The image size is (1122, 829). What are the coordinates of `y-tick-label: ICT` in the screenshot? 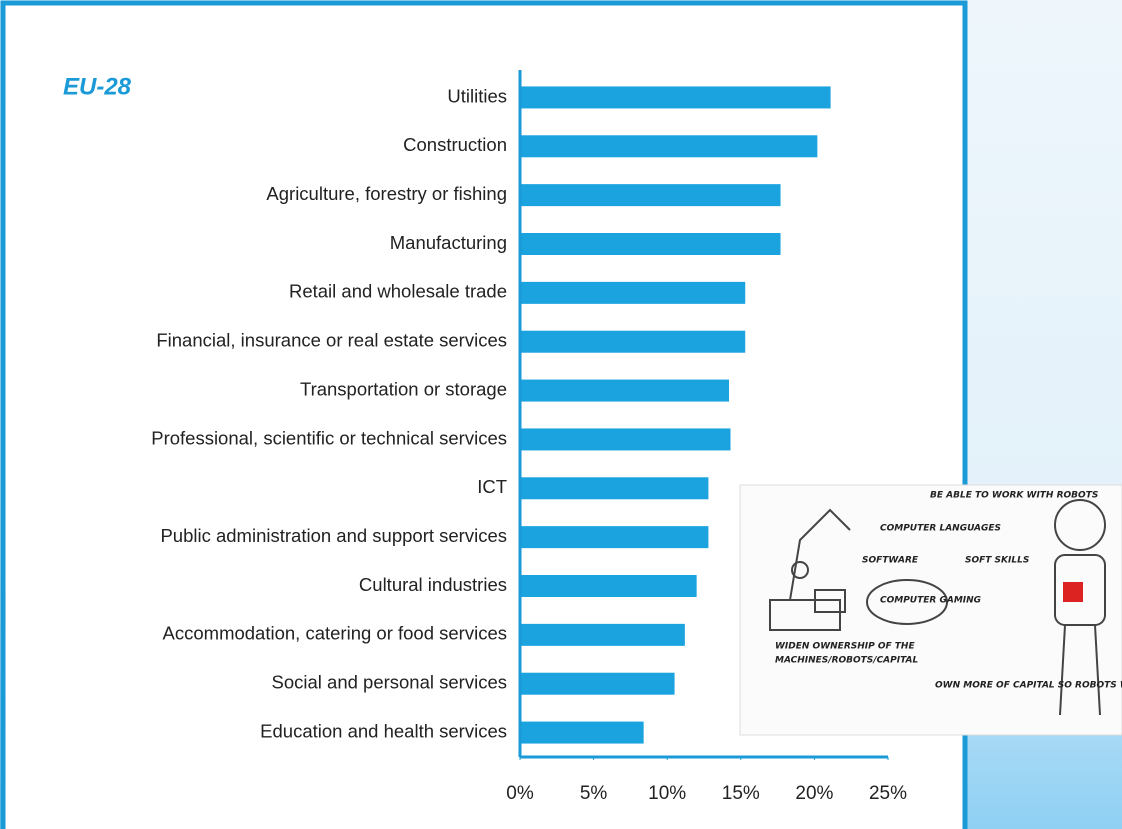 It's located at (492, 486).